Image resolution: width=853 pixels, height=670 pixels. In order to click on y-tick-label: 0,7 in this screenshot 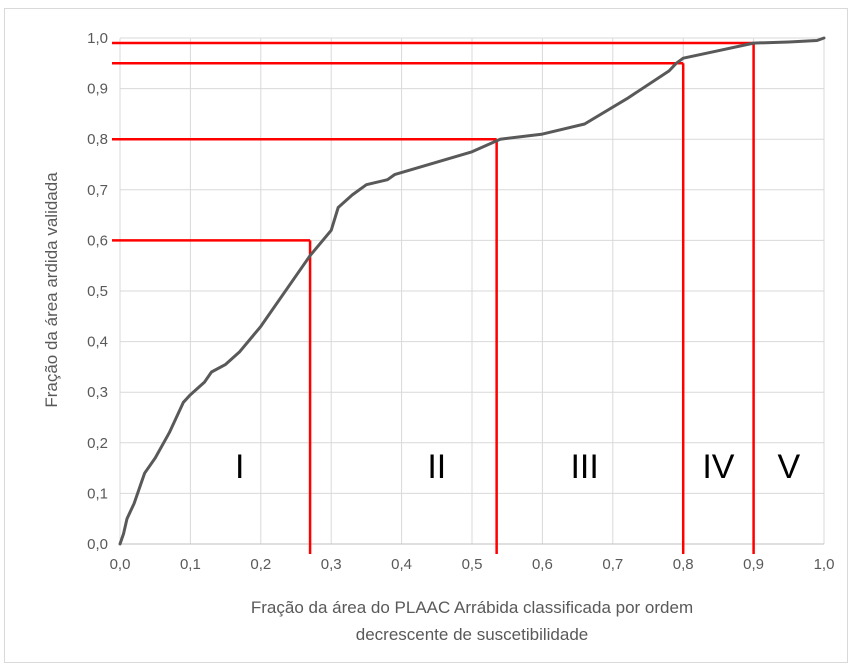, I will do `click(97, 190)`.